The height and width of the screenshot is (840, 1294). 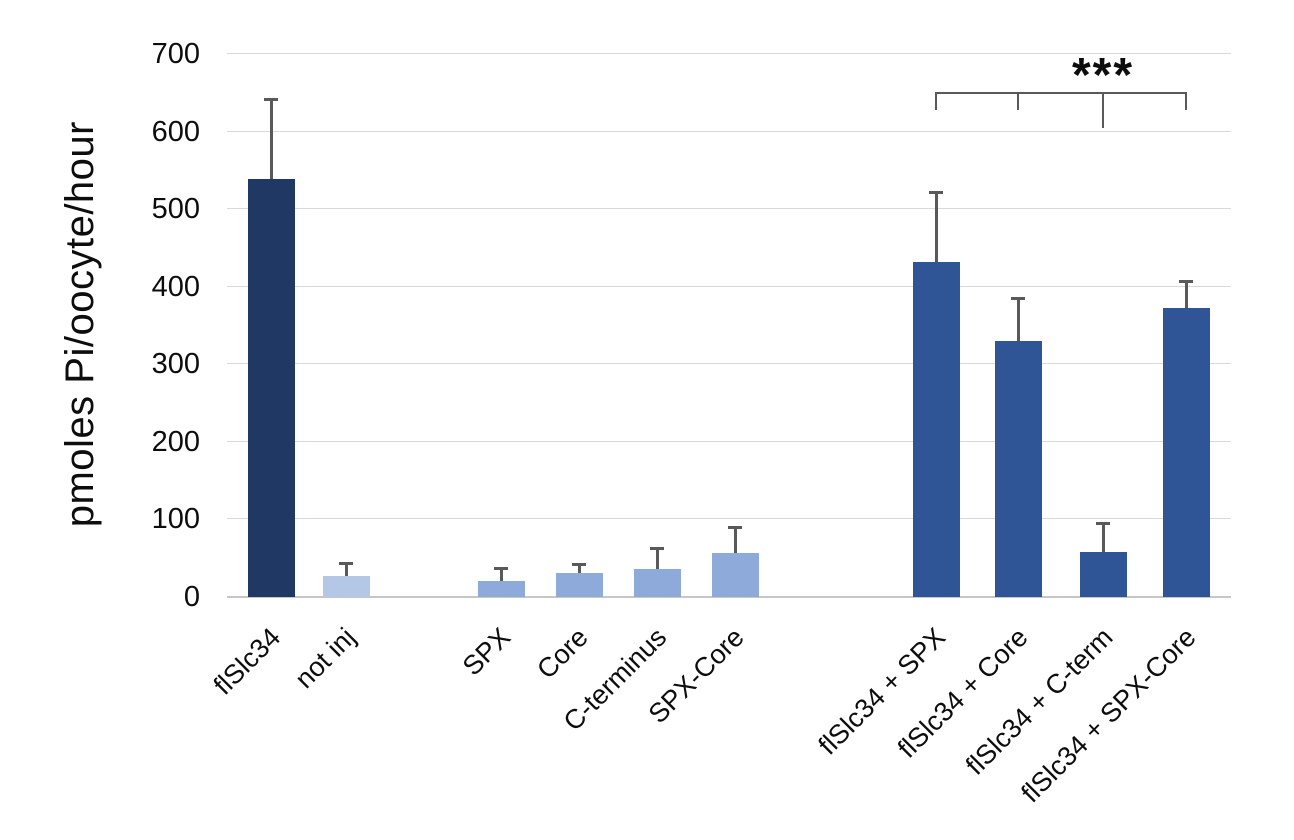 What do you see at coordinates (1018, 469) in the screenshot?
I see `bar-flSlc34 + Core` at bounding box center [1018, 469].